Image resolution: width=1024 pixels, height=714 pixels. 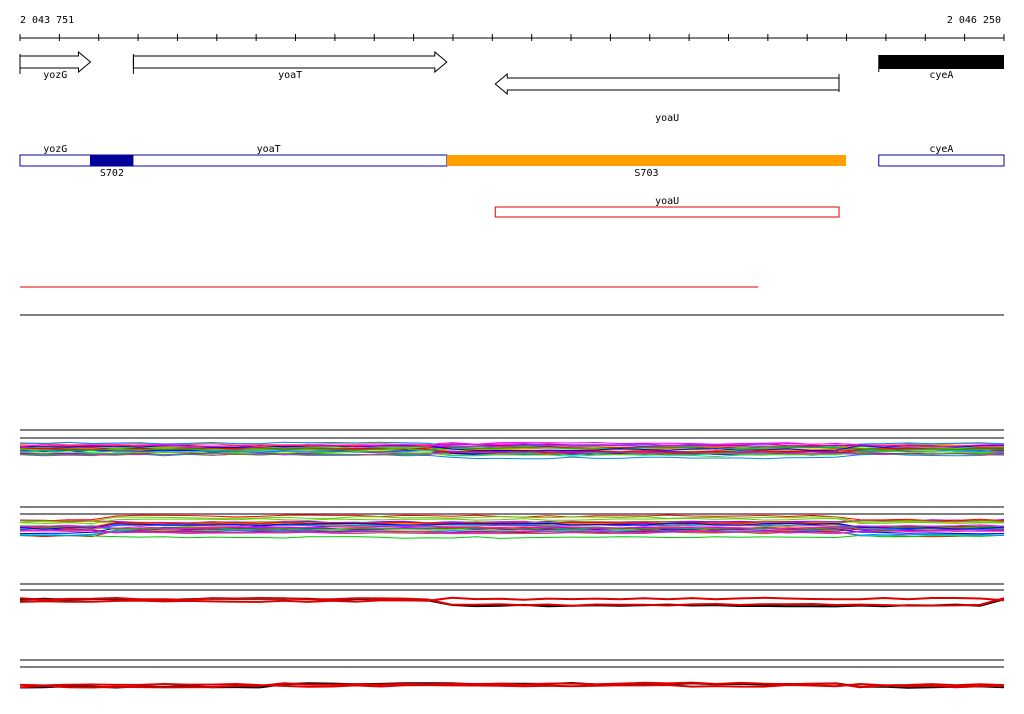 What do you see at coordinates (646, 173) in the screenshot?
I see `segment-label: S703` at bounding box center [646, 173].